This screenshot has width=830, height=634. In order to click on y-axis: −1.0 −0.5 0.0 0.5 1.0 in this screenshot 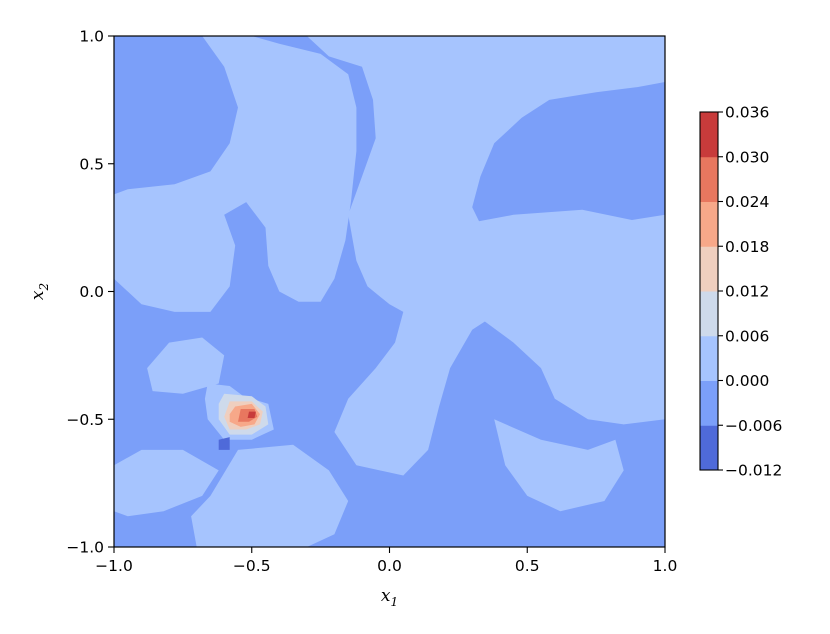, I will do `click(90, 292)`.